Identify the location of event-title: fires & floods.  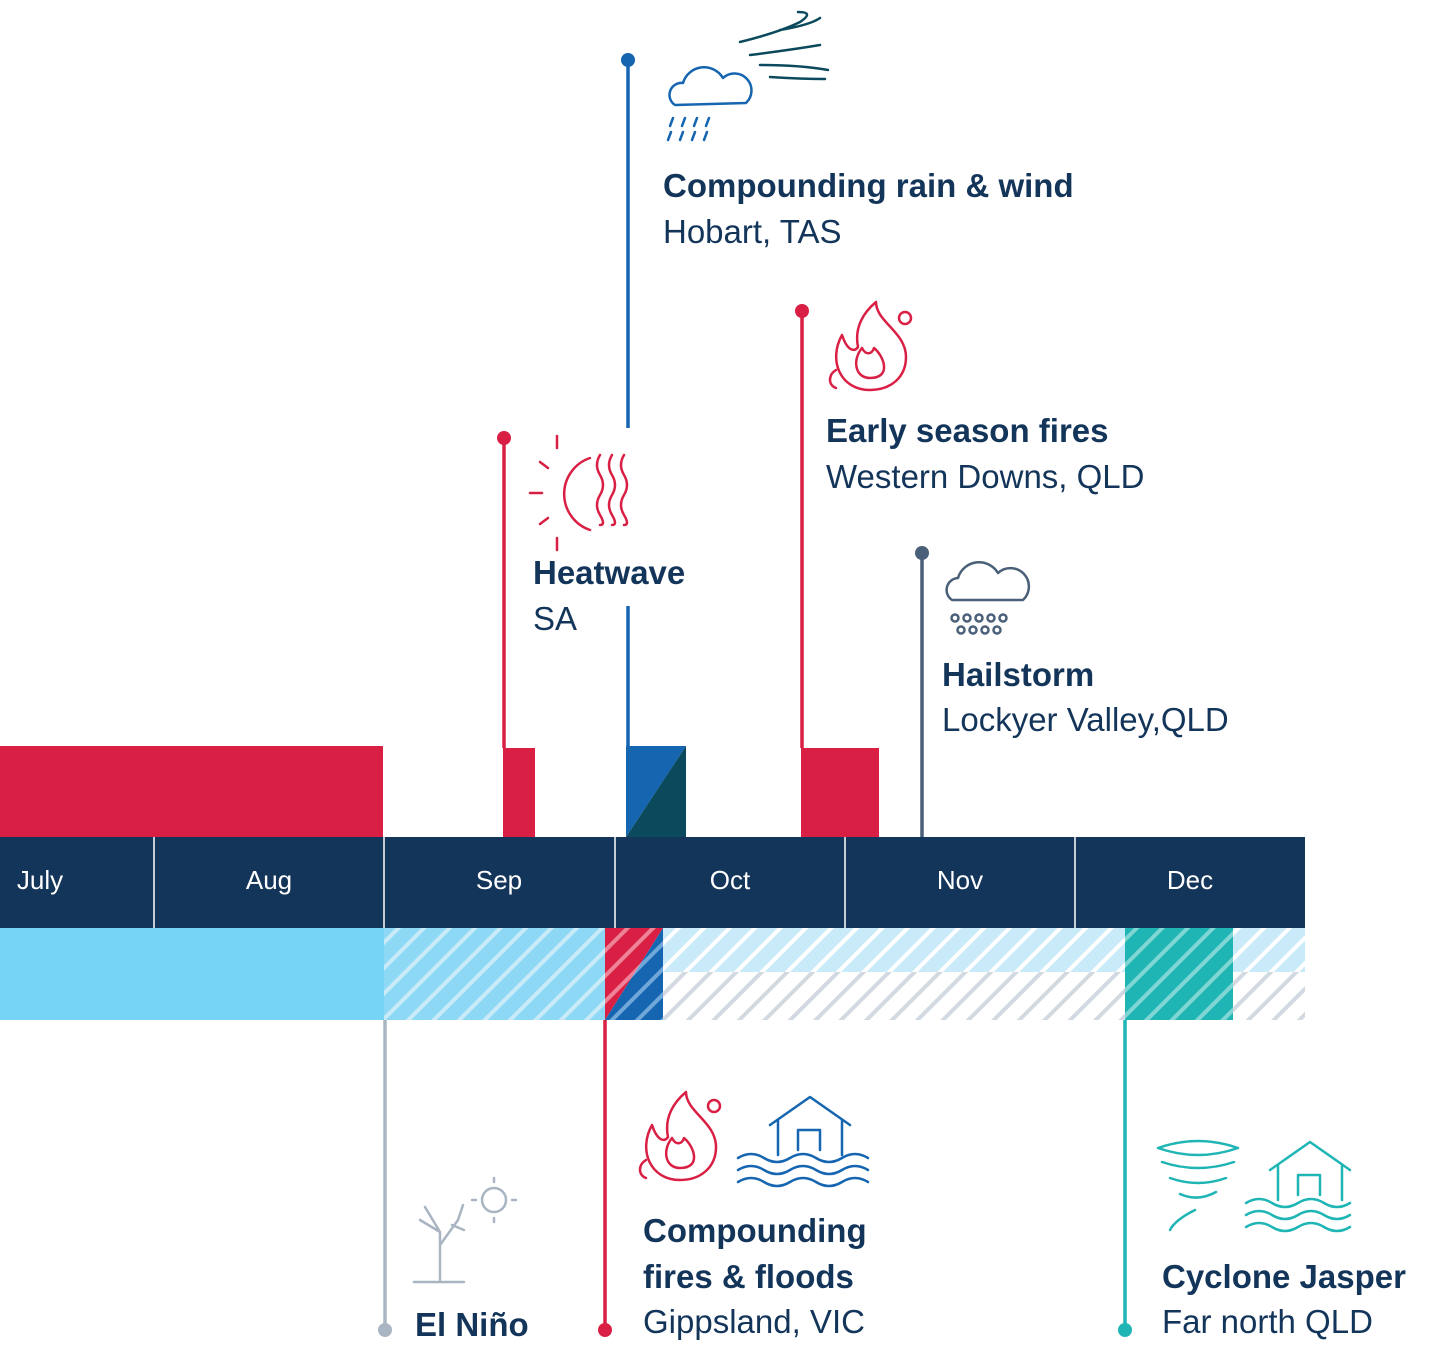
(748, 1276).